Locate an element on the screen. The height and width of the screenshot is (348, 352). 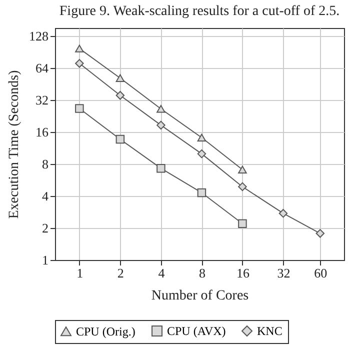
x-axis-title: Number of Cores is located at coordinates (200, 296).